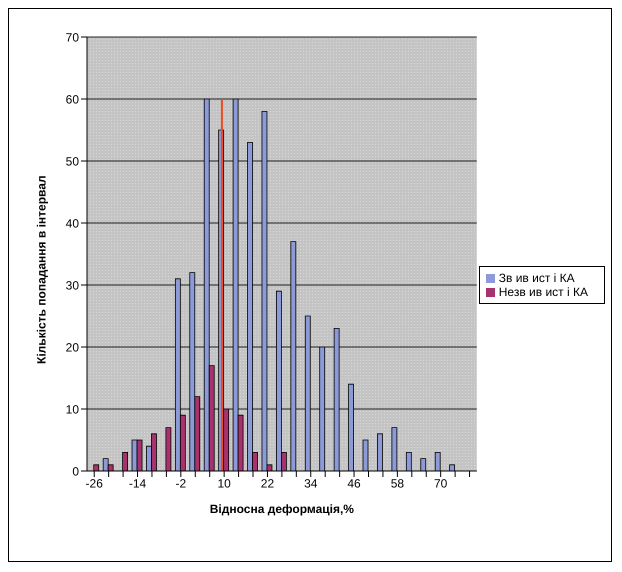 The width and height of the screenshot is (622, 572). What do you see at coordinates (267, 483) in the screenshot?
I see `x-tick-label: 22` at bounding box center [267, 483].